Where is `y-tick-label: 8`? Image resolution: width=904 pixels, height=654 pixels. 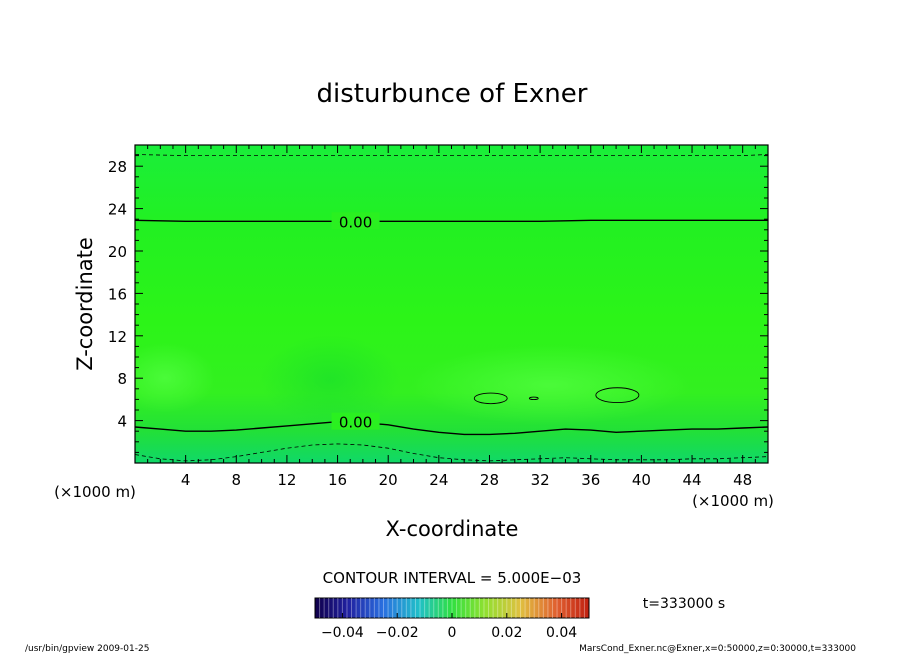 y-tick-label: 8 is located at coordinates (122, 379).